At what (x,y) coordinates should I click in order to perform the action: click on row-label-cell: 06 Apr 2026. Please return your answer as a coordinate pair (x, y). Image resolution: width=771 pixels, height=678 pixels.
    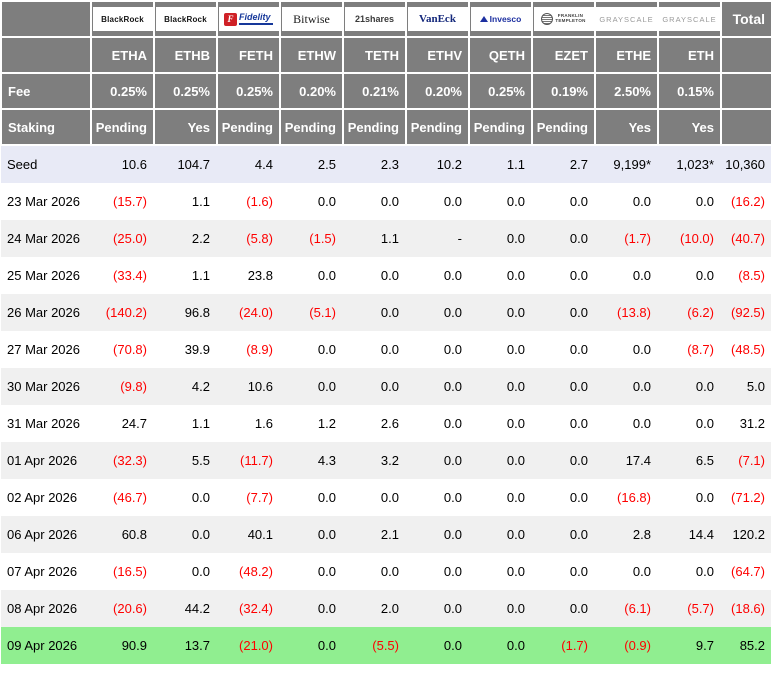
    Looking at the image, I should click on (46, 534).